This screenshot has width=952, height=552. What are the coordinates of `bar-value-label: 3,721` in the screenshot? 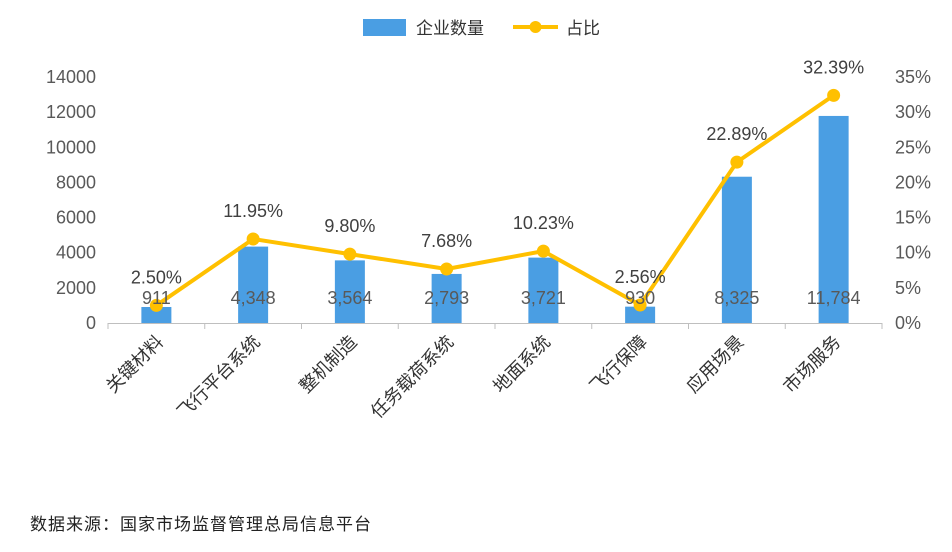 It's located at (543, 298).